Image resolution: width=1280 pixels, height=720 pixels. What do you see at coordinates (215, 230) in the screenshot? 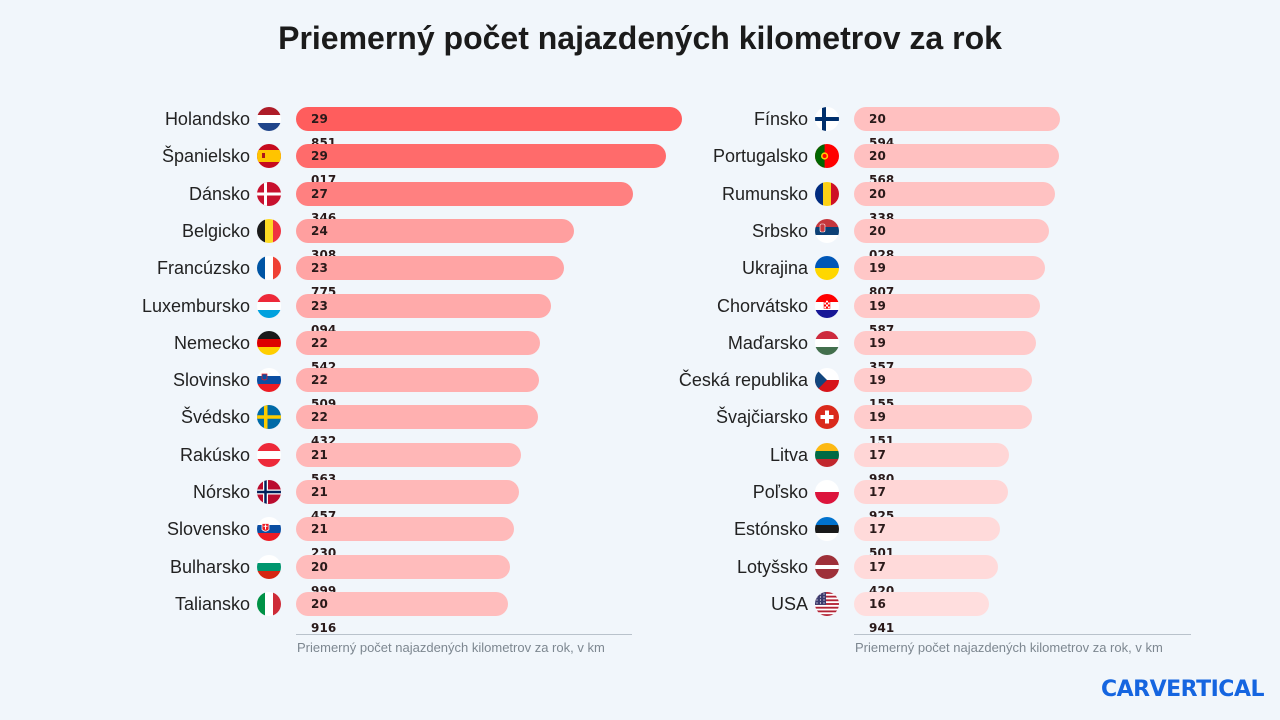
I see `country-label: Belgicko` at bounding box center [215, 230].